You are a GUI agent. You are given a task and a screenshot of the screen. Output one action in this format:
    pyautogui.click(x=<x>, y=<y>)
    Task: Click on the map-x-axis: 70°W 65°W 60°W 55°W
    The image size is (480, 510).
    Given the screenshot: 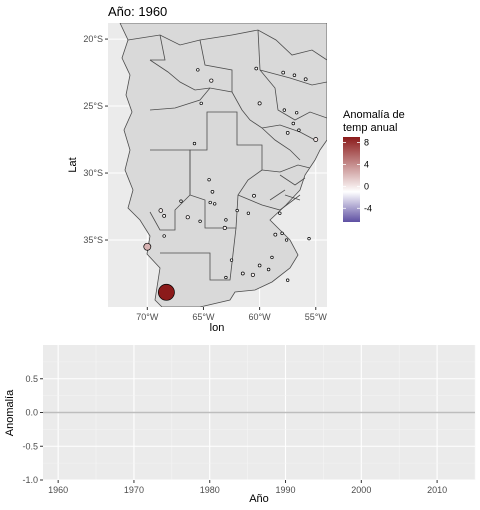 What is the action you would take?
    pyautogui.click(x=231, y=314)
    